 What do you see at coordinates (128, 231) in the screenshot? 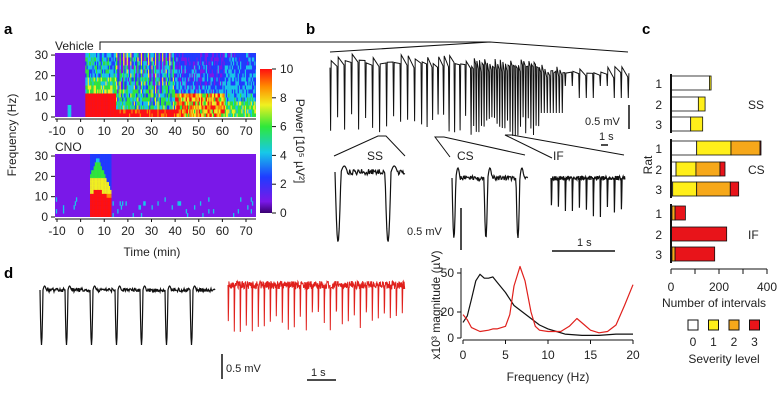
I see `x-tick-label: 20` at bounding box center [128, 231].